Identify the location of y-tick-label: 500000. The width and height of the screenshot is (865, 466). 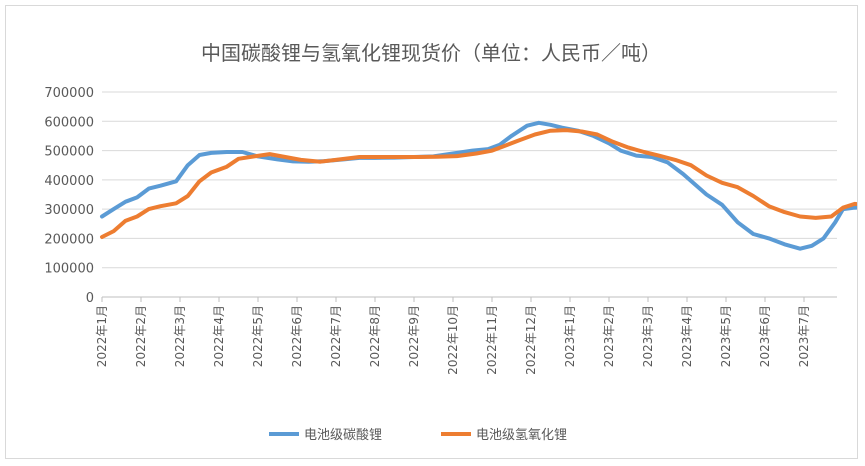
(69, 152).